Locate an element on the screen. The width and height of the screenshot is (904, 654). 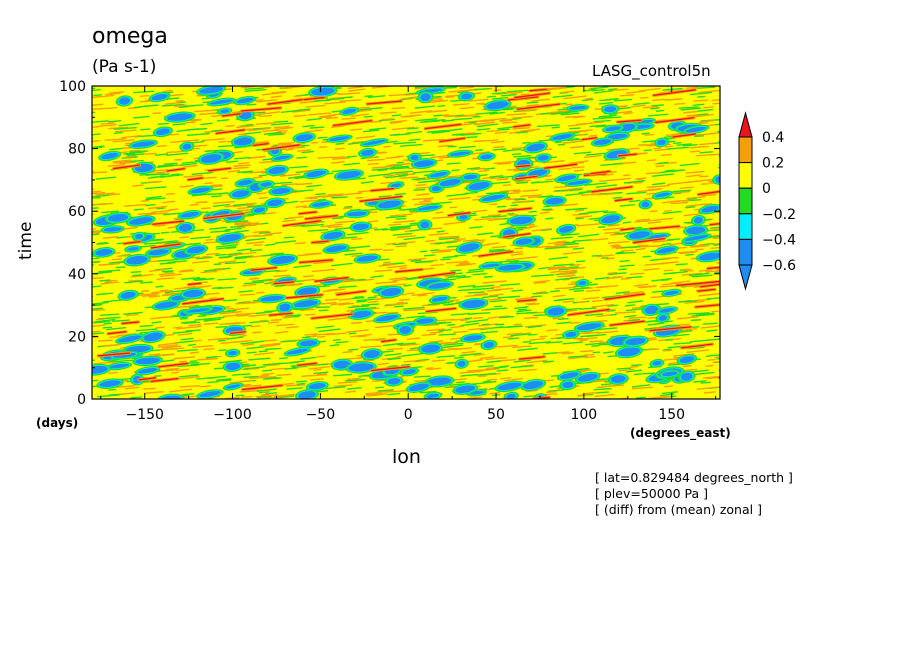
annotation-lat: [ lat=0.829484 degrees_north ] is located at coordinates (694, 477).